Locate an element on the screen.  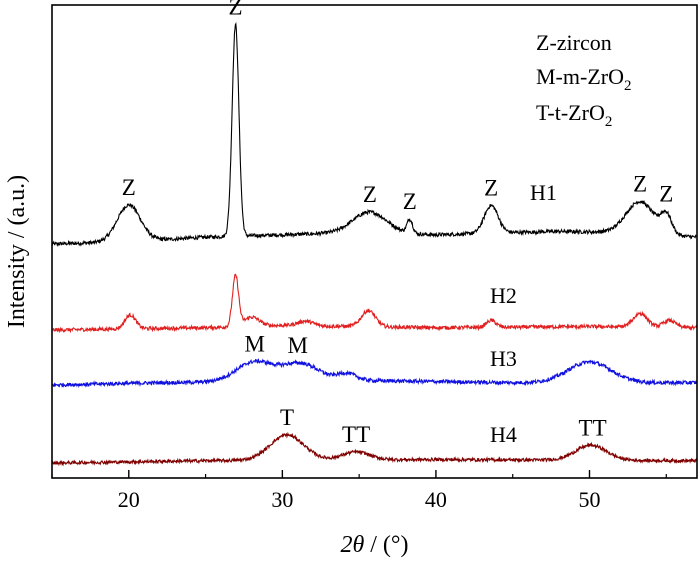
series-label-layer: H1 H2 H3 H4 is located at coordinates (523, 313).